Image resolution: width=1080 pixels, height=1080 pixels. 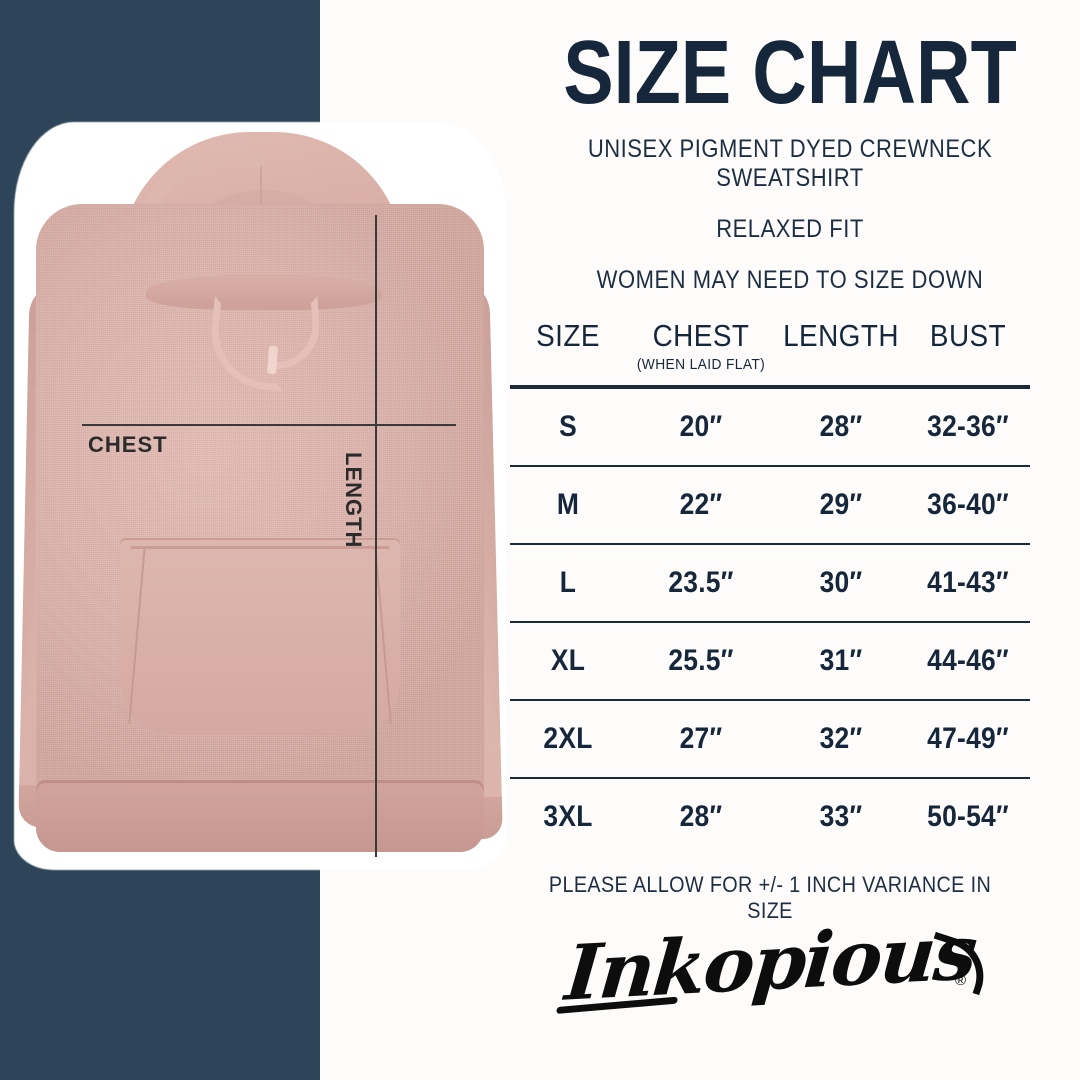 I want to click on length-measurement-line, so click(x=376, y=536).